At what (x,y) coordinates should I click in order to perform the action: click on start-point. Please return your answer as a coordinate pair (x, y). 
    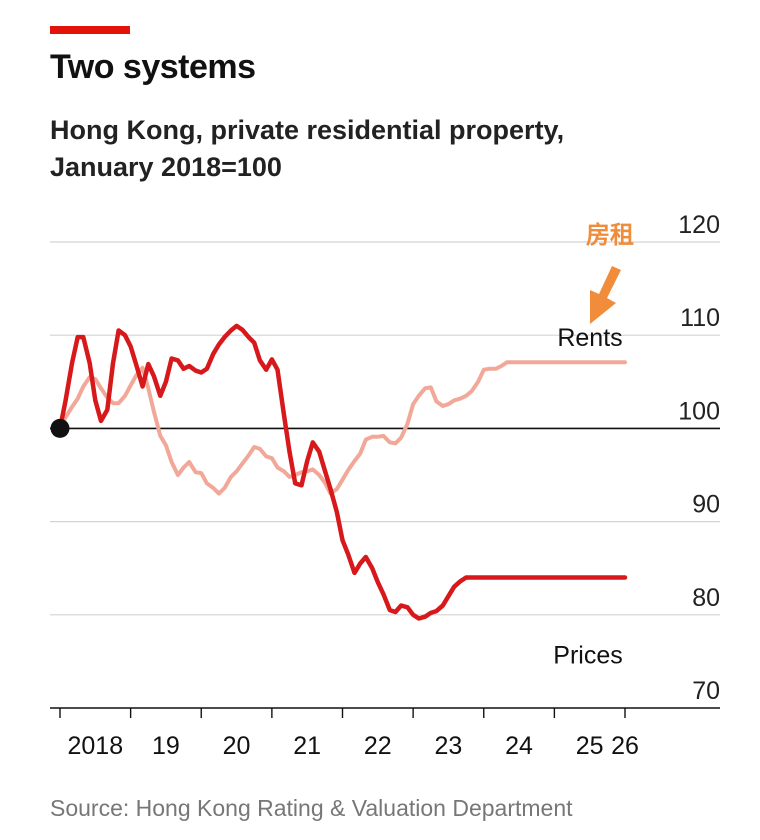
    Looking at the image, I should click on (60, 428).